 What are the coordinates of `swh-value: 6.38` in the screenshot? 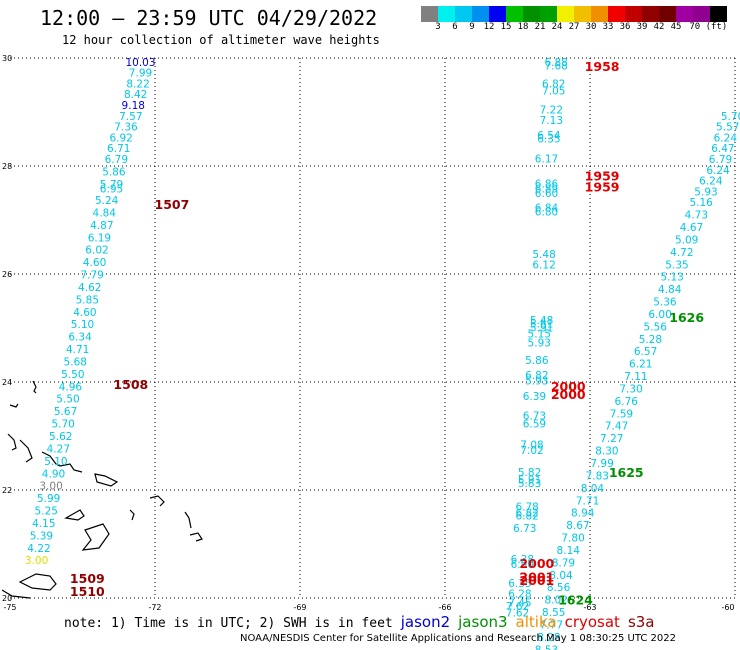 It's located at (522, 560).